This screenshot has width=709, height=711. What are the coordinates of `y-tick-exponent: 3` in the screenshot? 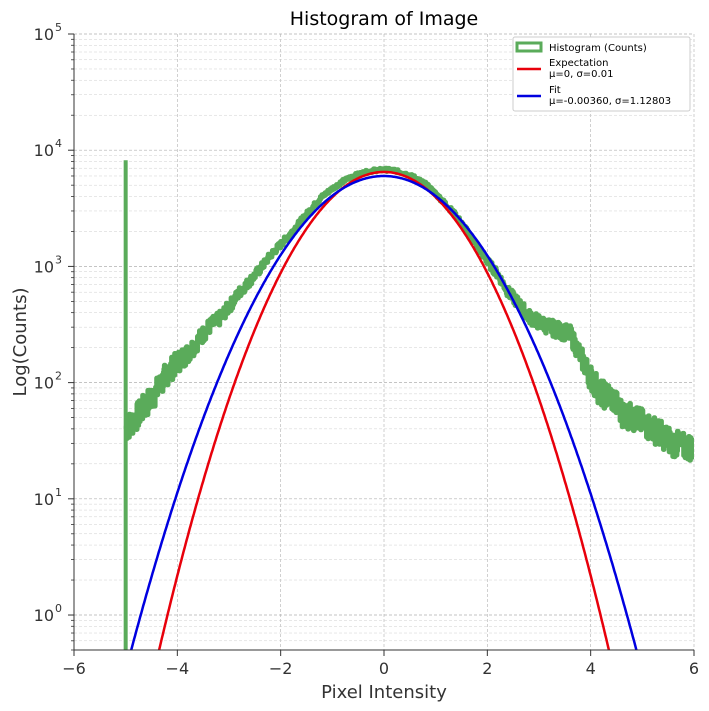 It's located at (58, 259).